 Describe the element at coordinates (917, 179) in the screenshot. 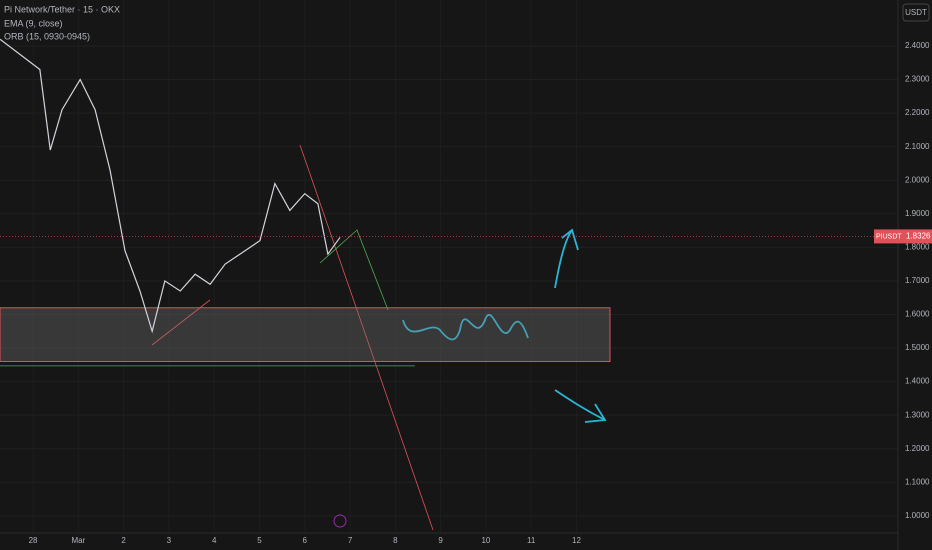

I see `y-tick-label: 2.0000` at that location.